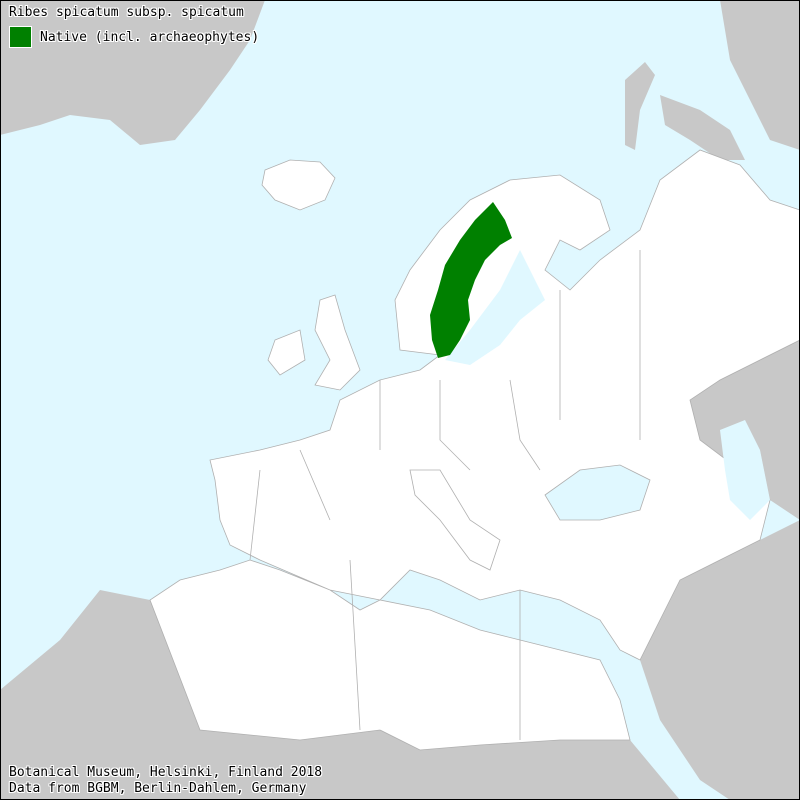 Image resolution: width=800 pixels, height=800 pixels. What do you see at coordinates (158, 788) in the screenshot?
I see `data-source-line: Data from BGBM, Berlin-Dahlem, Germany` at bounding box center [158, 788].